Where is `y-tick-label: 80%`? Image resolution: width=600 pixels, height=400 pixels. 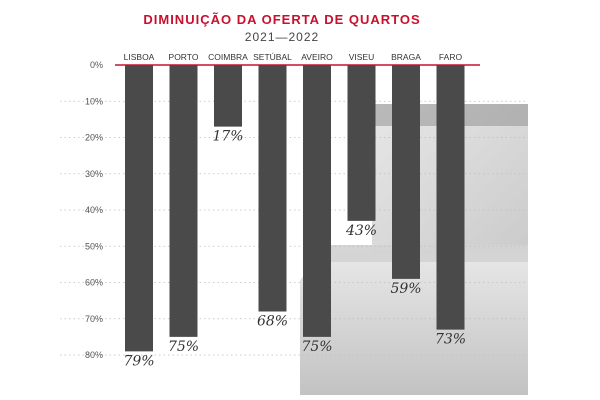
y-tick-label: 80% is located at coordinates (94, 355).